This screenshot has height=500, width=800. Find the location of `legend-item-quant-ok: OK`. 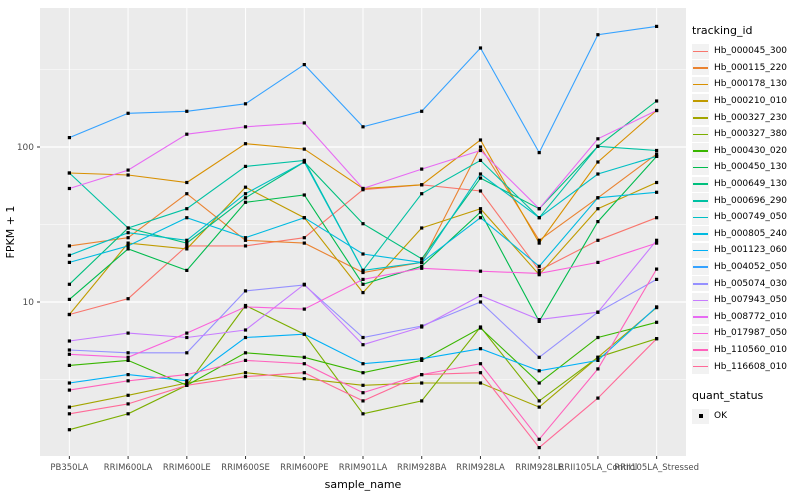

legend-item-quant-ok: OK is located at coordinates (745, 416).